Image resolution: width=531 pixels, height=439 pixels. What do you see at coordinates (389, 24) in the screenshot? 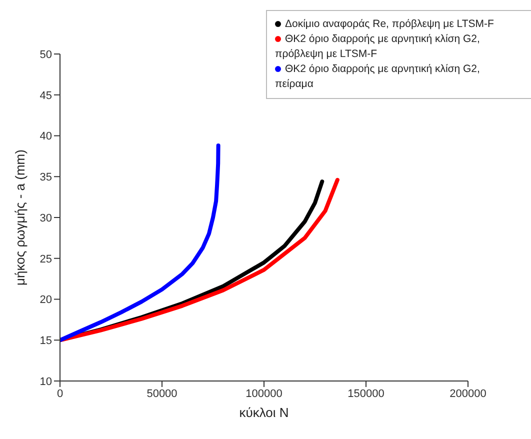
I see `legend-label: Δοκίμιο αναφοράς Re, πρόβλεψη με LTSM-F` at bounding box center [389, 24].